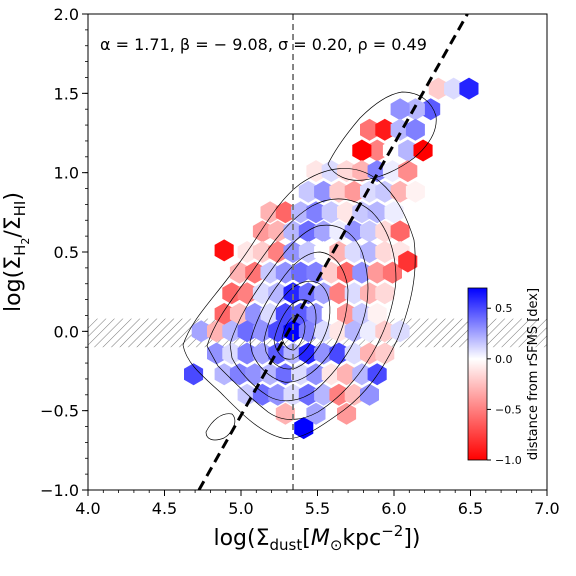  What do you see at coordinates (470, 508) in the screenshot?
I see `x-tick-label: 6.5` at bounding box center [470, 508].